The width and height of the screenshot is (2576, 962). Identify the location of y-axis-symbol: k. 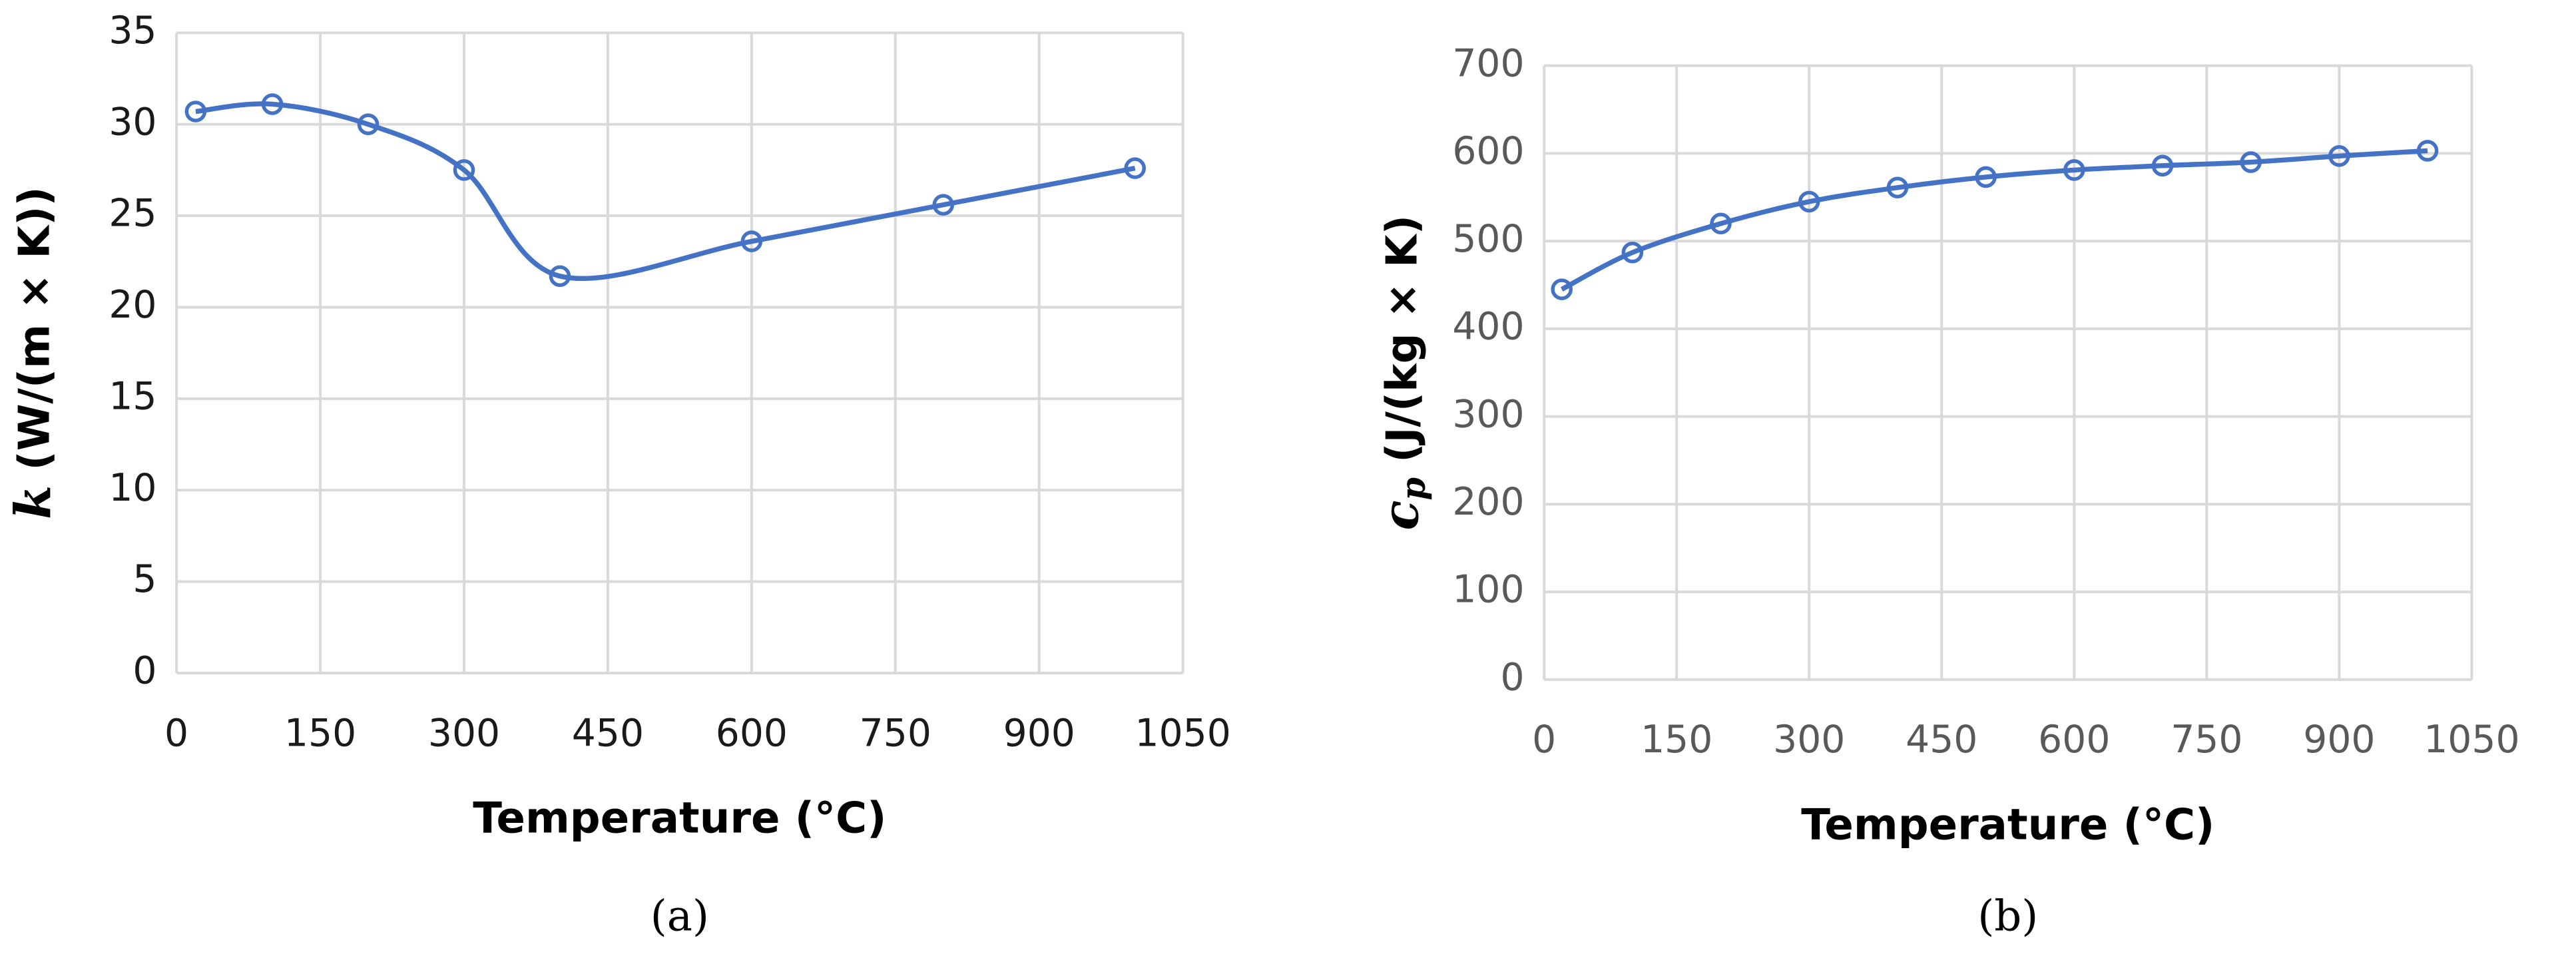
(34, 502).